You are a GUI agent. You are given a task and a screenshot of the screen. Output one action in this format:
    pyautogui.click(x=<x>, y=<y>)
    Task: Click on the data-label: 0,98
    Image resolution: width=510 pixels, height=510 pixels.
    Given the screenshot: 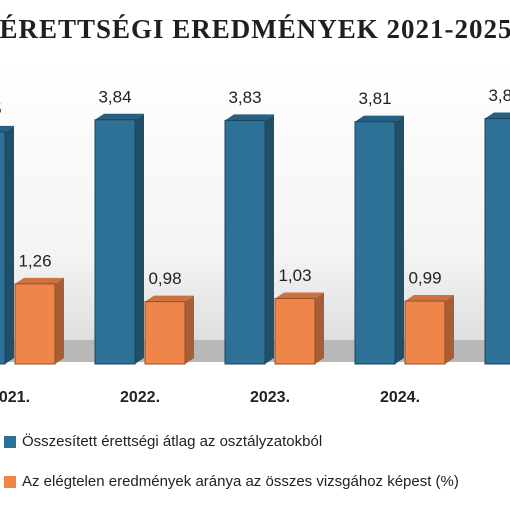 What is the action you would take?
    pyautogui.click(x=164, y=278)
    